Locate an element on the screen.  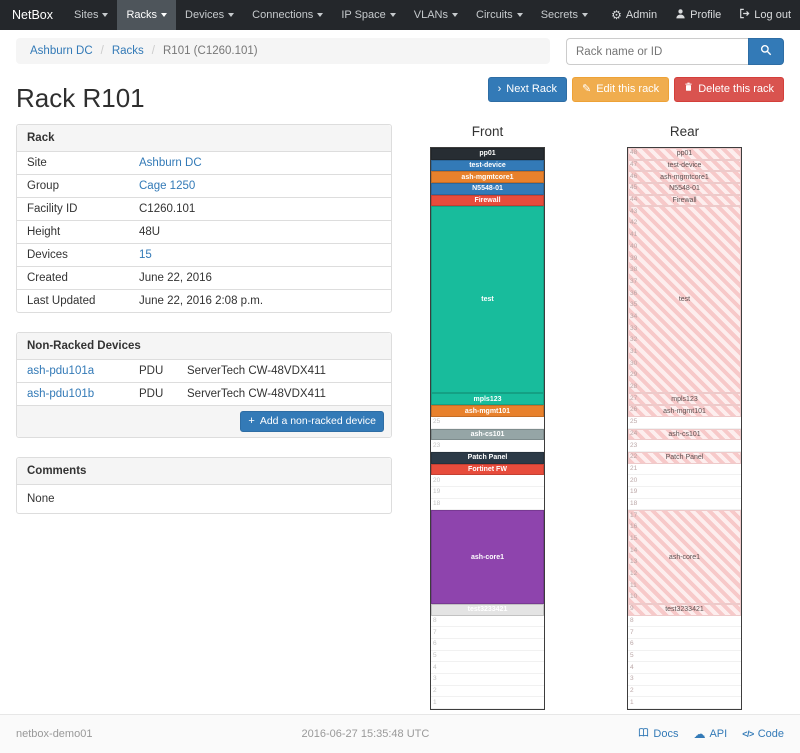
device-label: ash-cs101 is located at coordinates (487, 434).